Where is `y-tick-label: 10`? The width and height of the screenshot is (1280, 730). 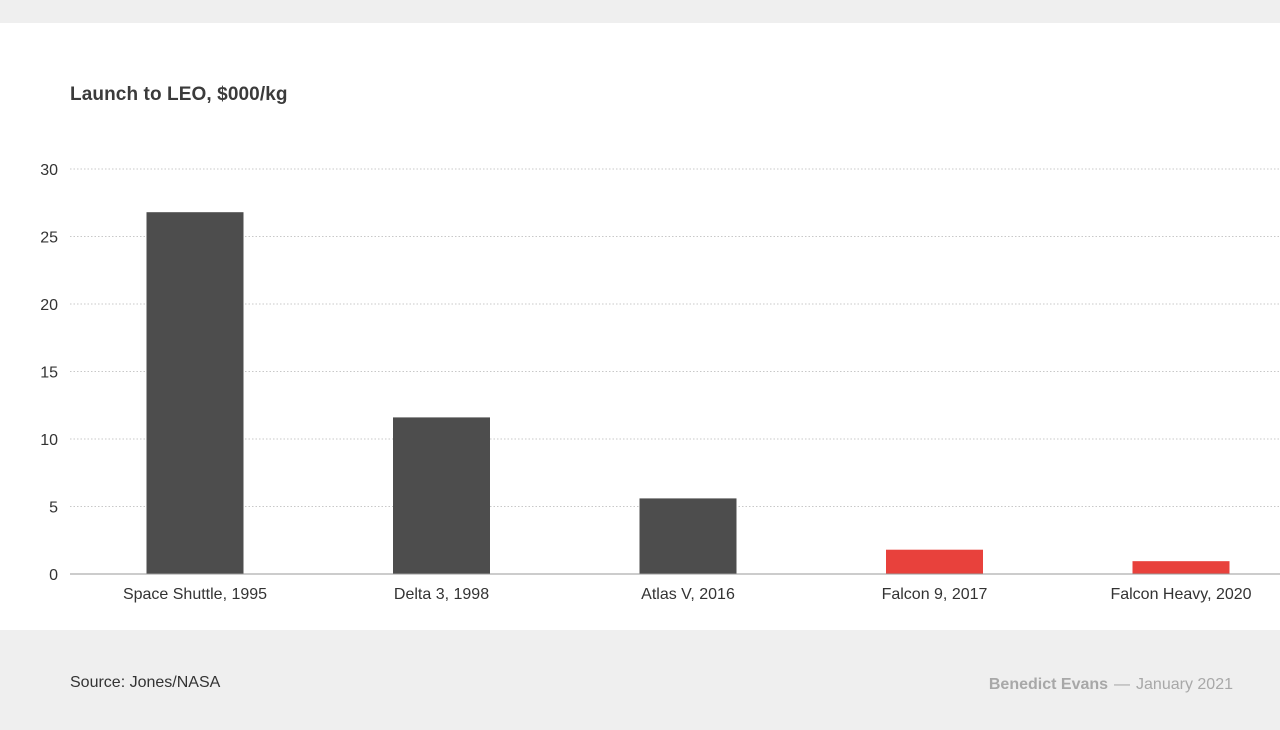
y-tick-label: 10 is located at coordinates (49, 440).